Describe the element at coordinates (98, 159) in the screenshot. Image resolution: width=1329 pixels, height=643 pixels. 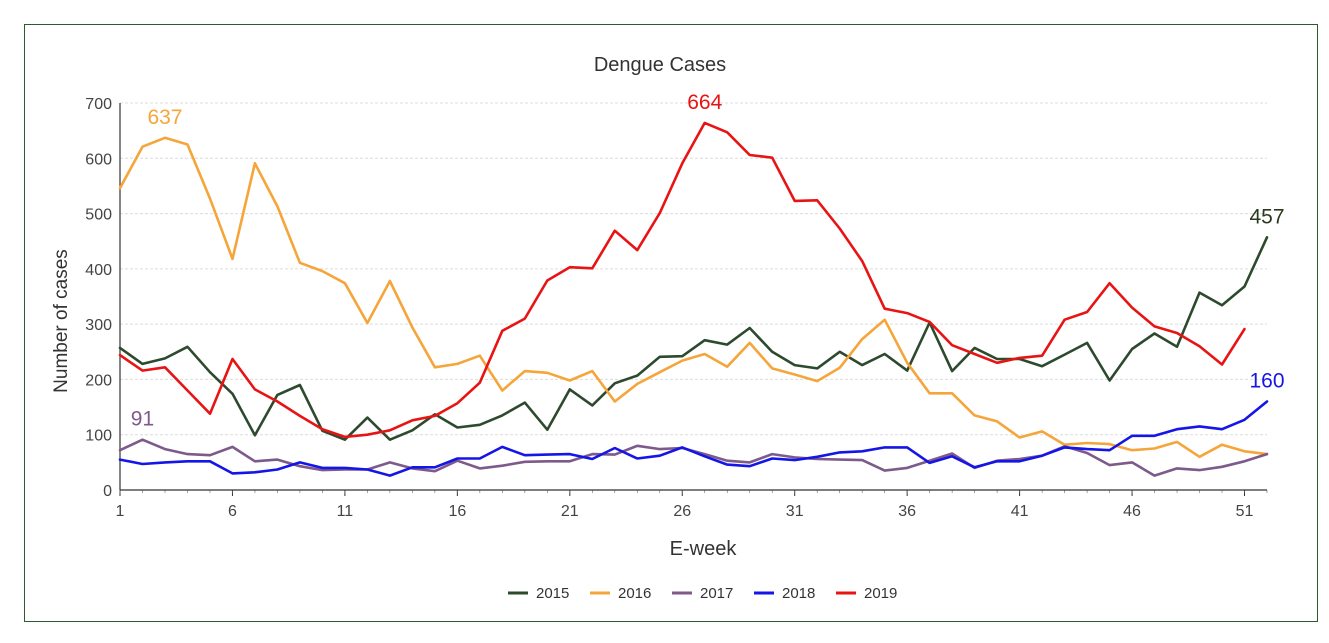
I see `y-tick-label: 600` at that location.